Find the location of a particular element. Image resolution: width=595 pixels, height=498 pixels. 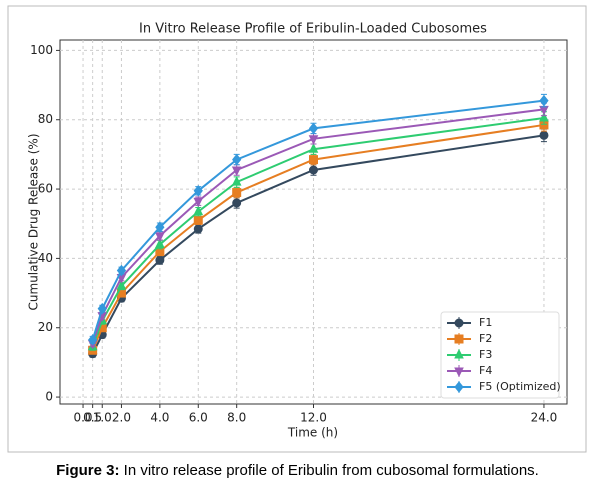

x-axis-label: Time (h) is located at coordinates (312, 433).